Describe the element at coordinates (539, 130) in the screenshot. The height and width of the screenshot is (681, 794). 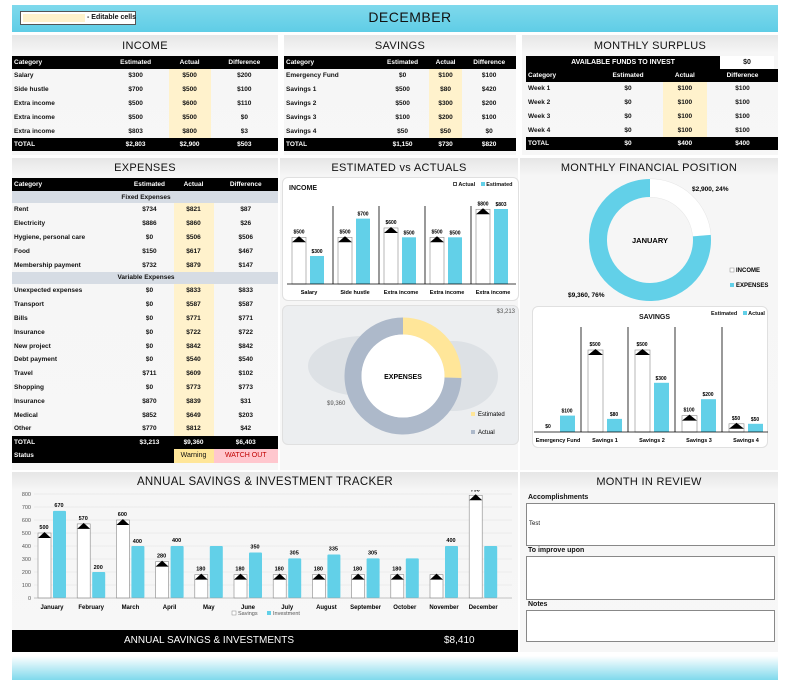
I see `category-cell: Week 4` at that location.